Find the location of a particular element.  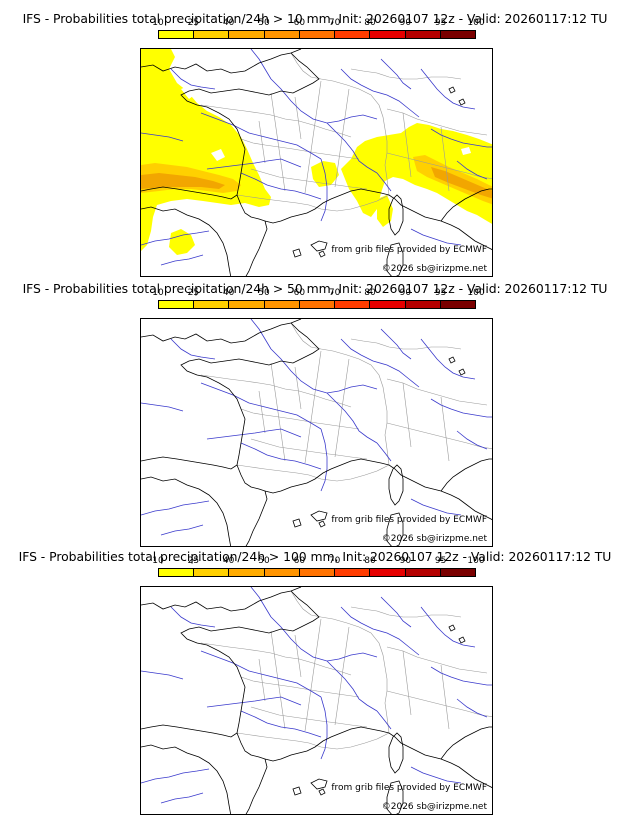

colorbar is located at coordinates (317, 304).